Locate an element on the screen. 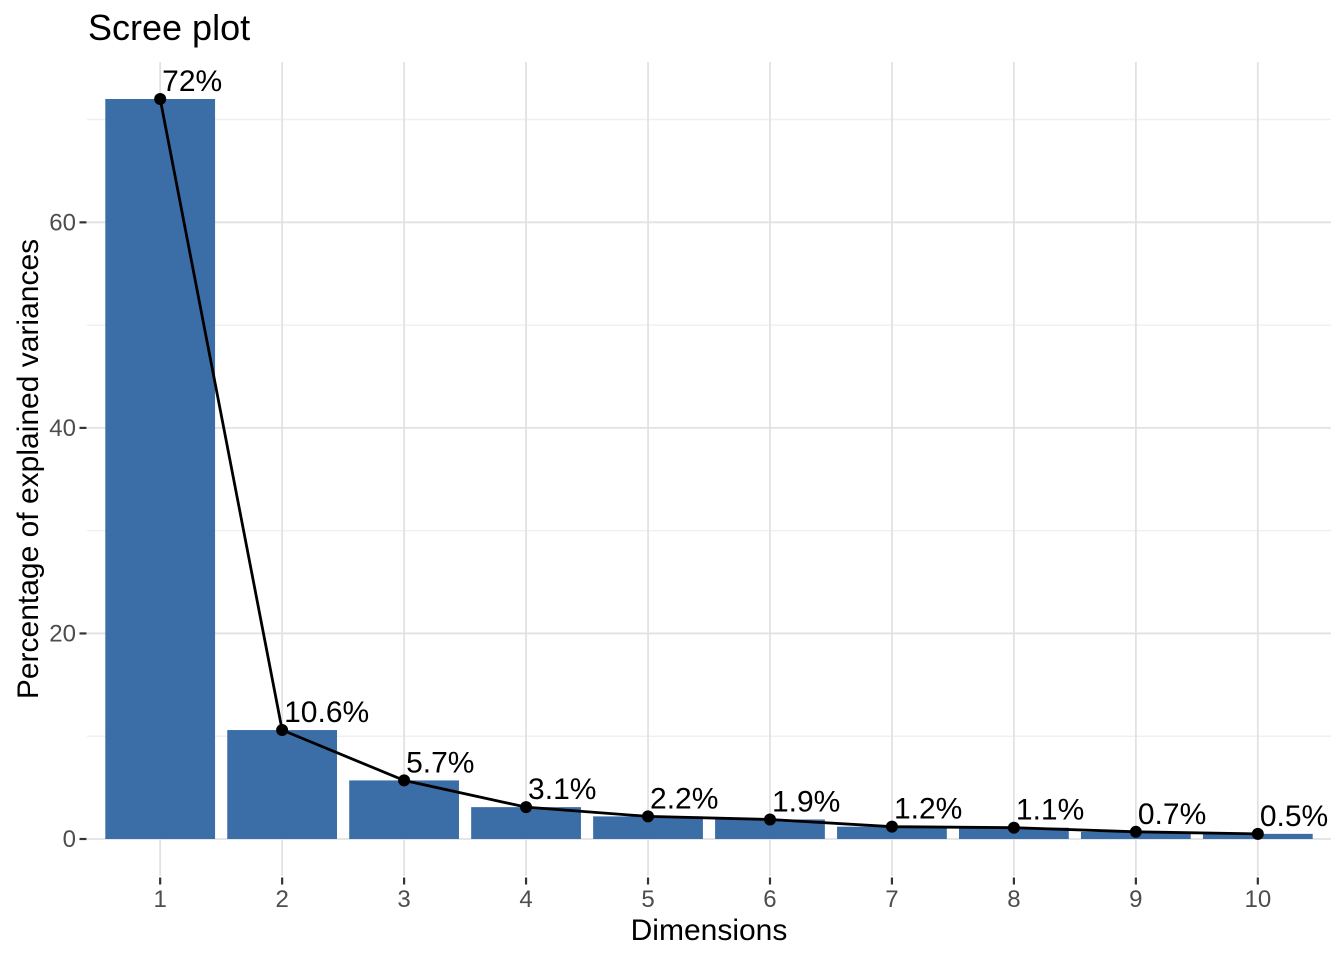 This screenshot has height=960, width=1344. point-label-dim-9: 0.7% is located at coordinates (1172, 814).